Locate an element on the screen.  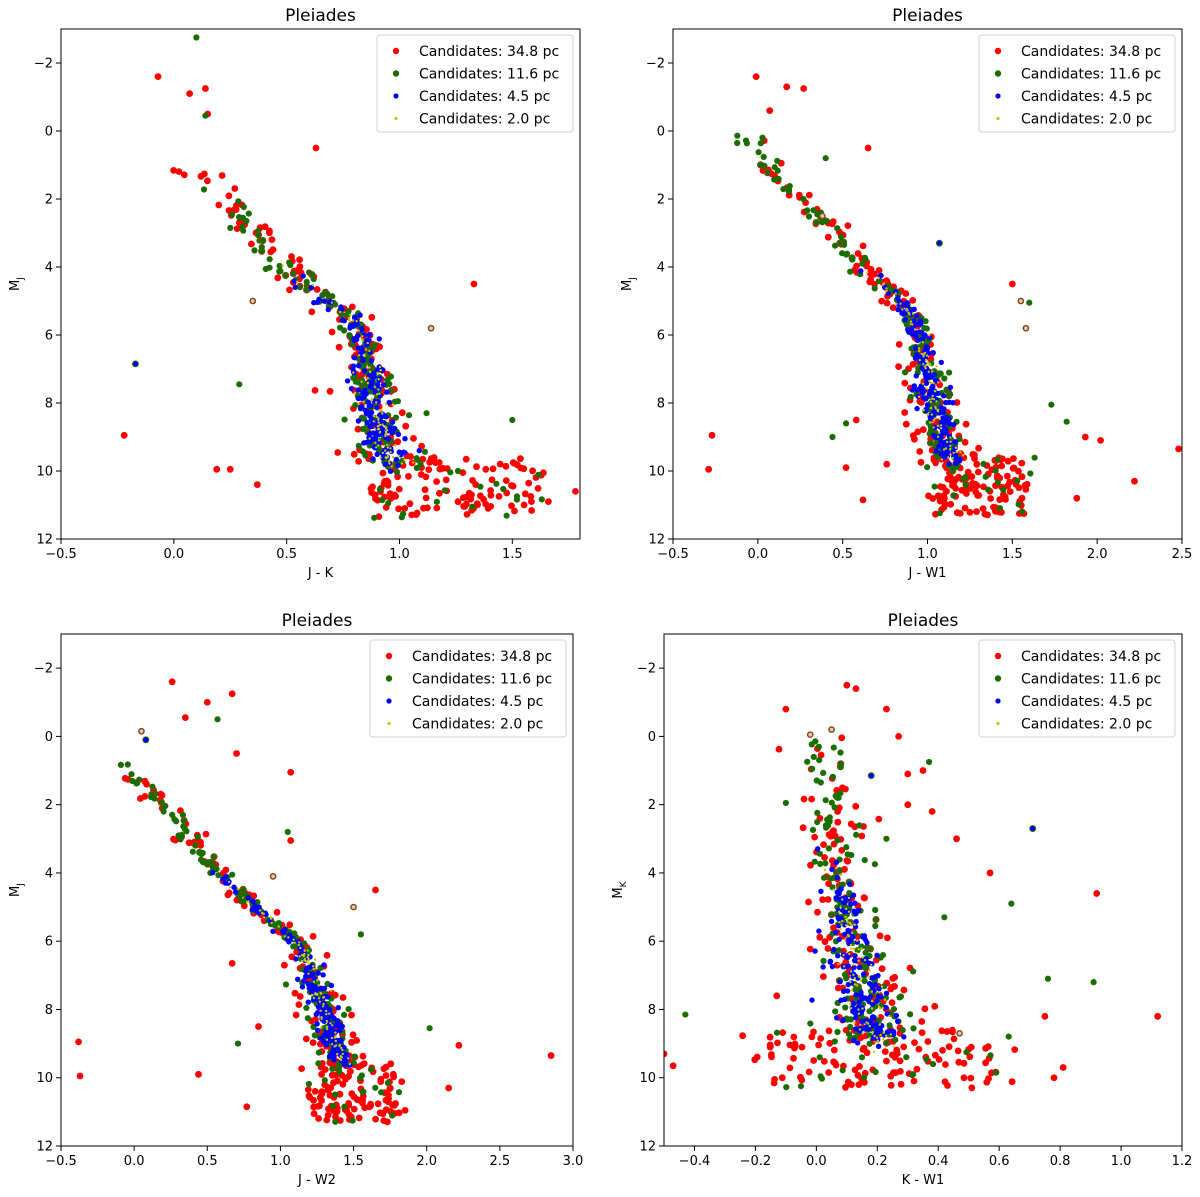
x-tick-label: 0.8 is located at coordinates (1060, 1161).